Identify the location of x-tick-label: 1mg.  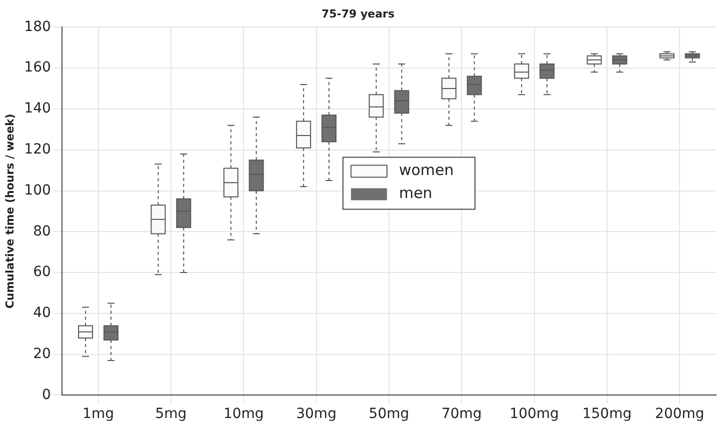
(98, 414).